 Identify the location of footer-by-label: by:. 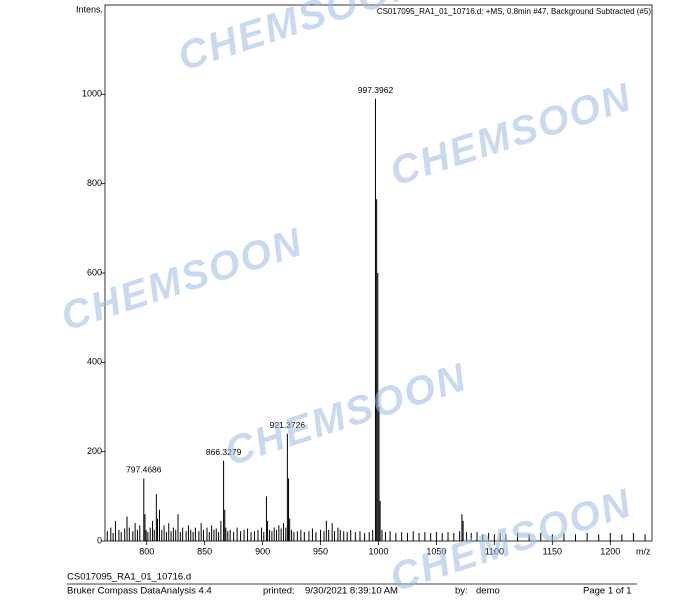
(461, 591).